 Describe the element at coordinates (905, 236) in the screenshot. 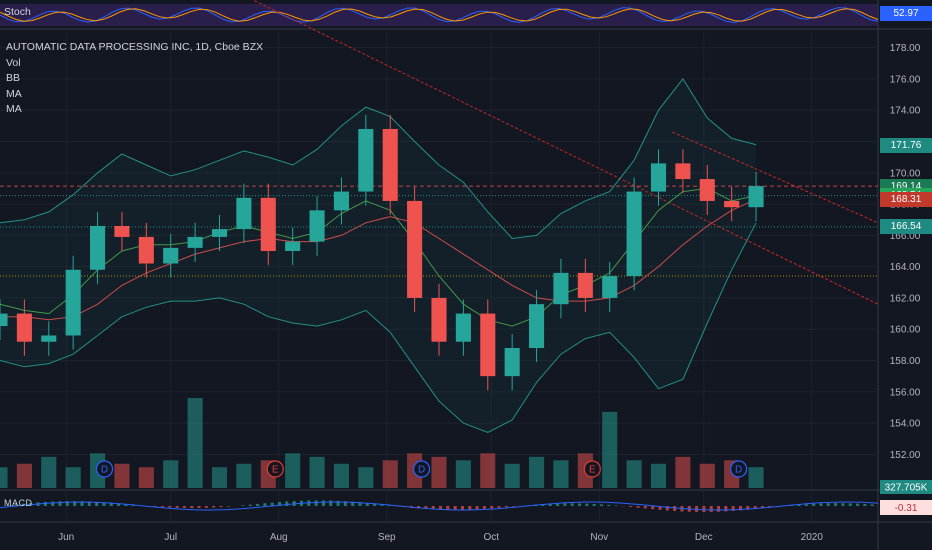

I see `y-tick-label: 166.00` at that location.